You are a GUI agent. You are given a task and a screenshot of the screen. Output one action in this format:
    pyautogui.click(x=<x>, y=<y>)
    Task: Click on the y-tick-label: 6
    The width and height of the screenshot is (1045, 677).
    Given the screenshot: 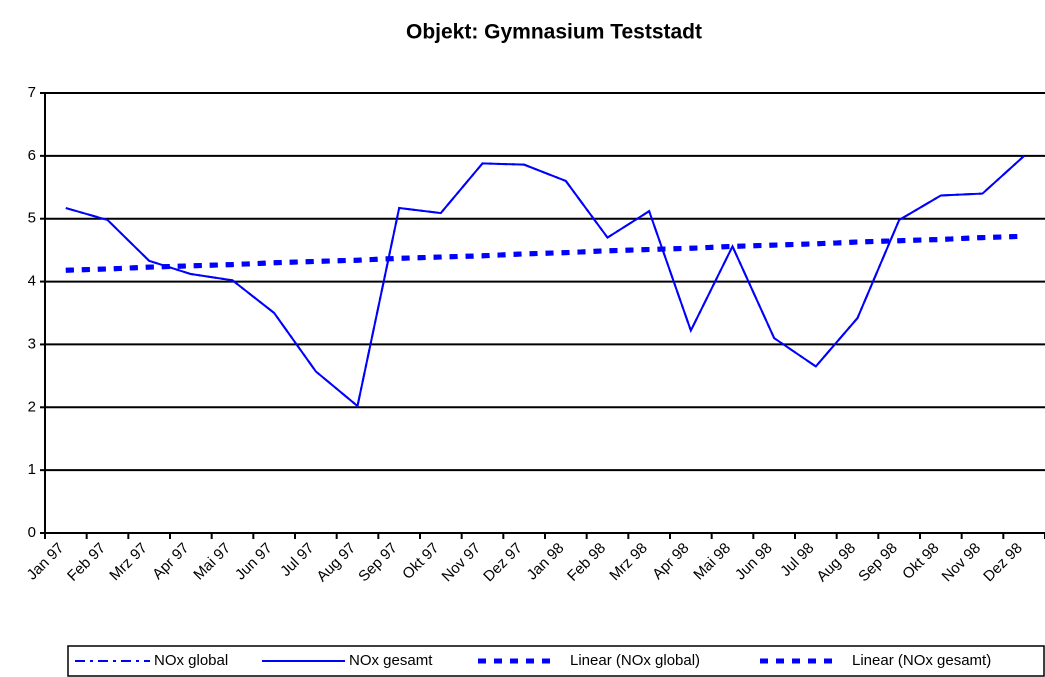 What is the action you would take?
    pyautogui.click(x=32, y=155)
    